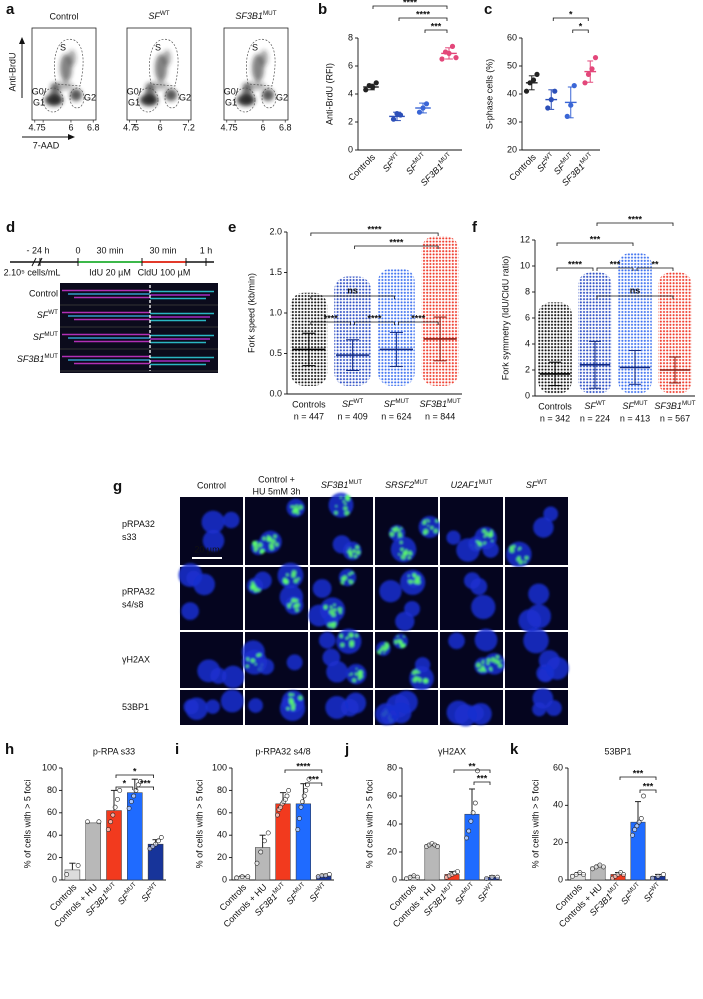  What do you see at coordinates (617, 751) in the screenshot?
I see `chart-title: 53BP1` at bounding box center [617, 751].